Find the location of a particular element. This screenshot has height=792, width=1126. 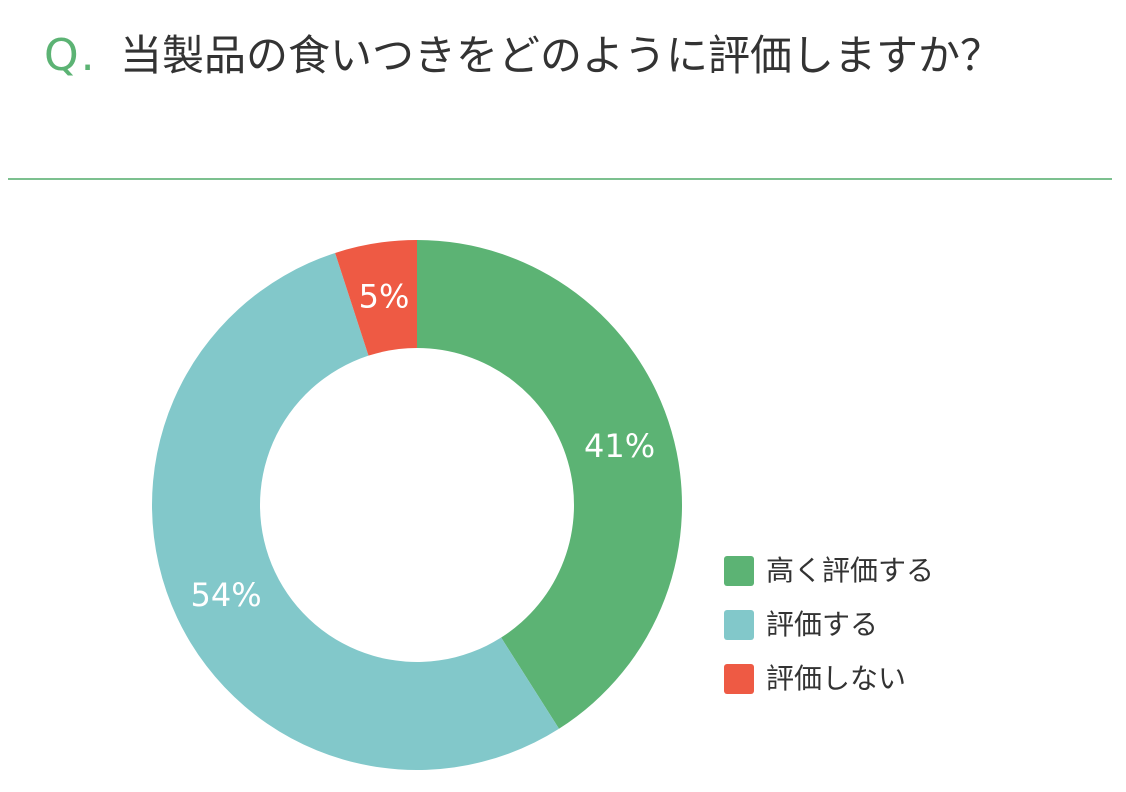

slice-label: 41% is located at coordinates (619, 446).